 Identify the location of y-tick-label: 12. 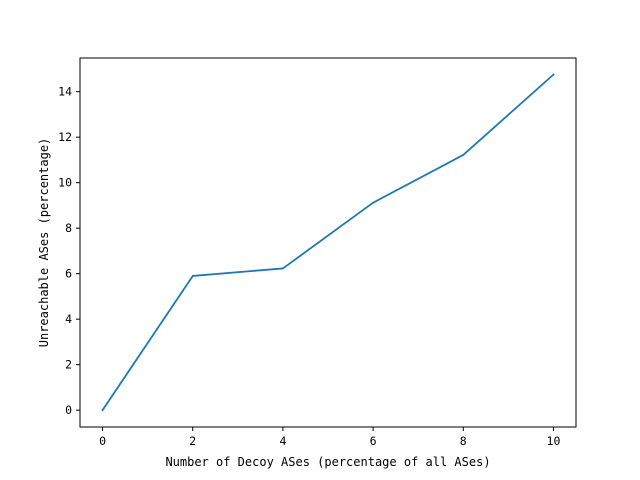
(65, 137).